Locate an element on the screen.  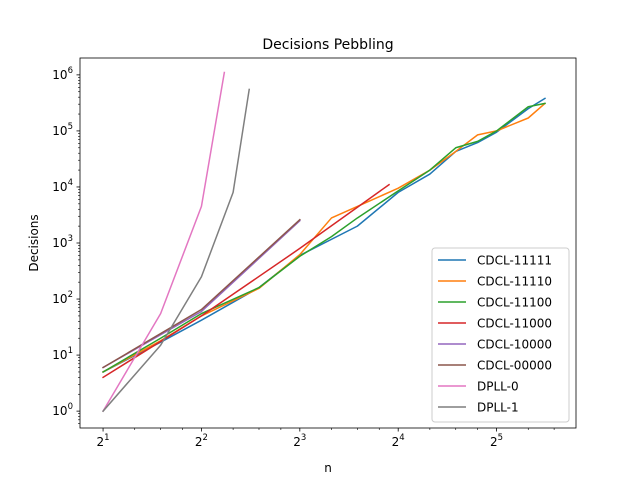
legend-label: CDCL-00000 is located at coordinates (514, 366).